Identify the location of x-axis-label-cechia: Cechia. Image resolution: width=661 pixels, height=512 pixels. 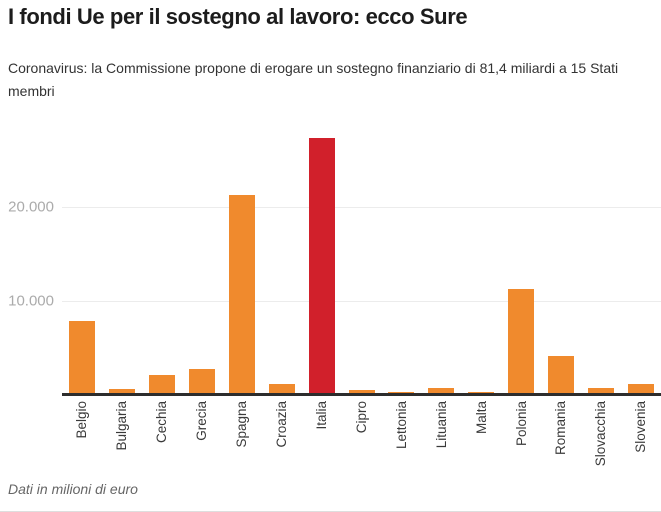
(162, 422).